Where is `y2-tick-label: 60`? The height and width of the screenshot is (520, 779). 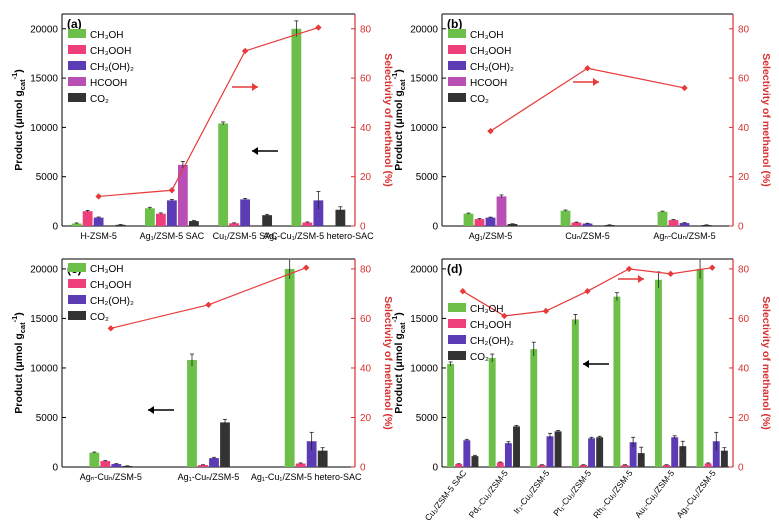
y2-tick-label: 60 is located at coordinates (366, 319).